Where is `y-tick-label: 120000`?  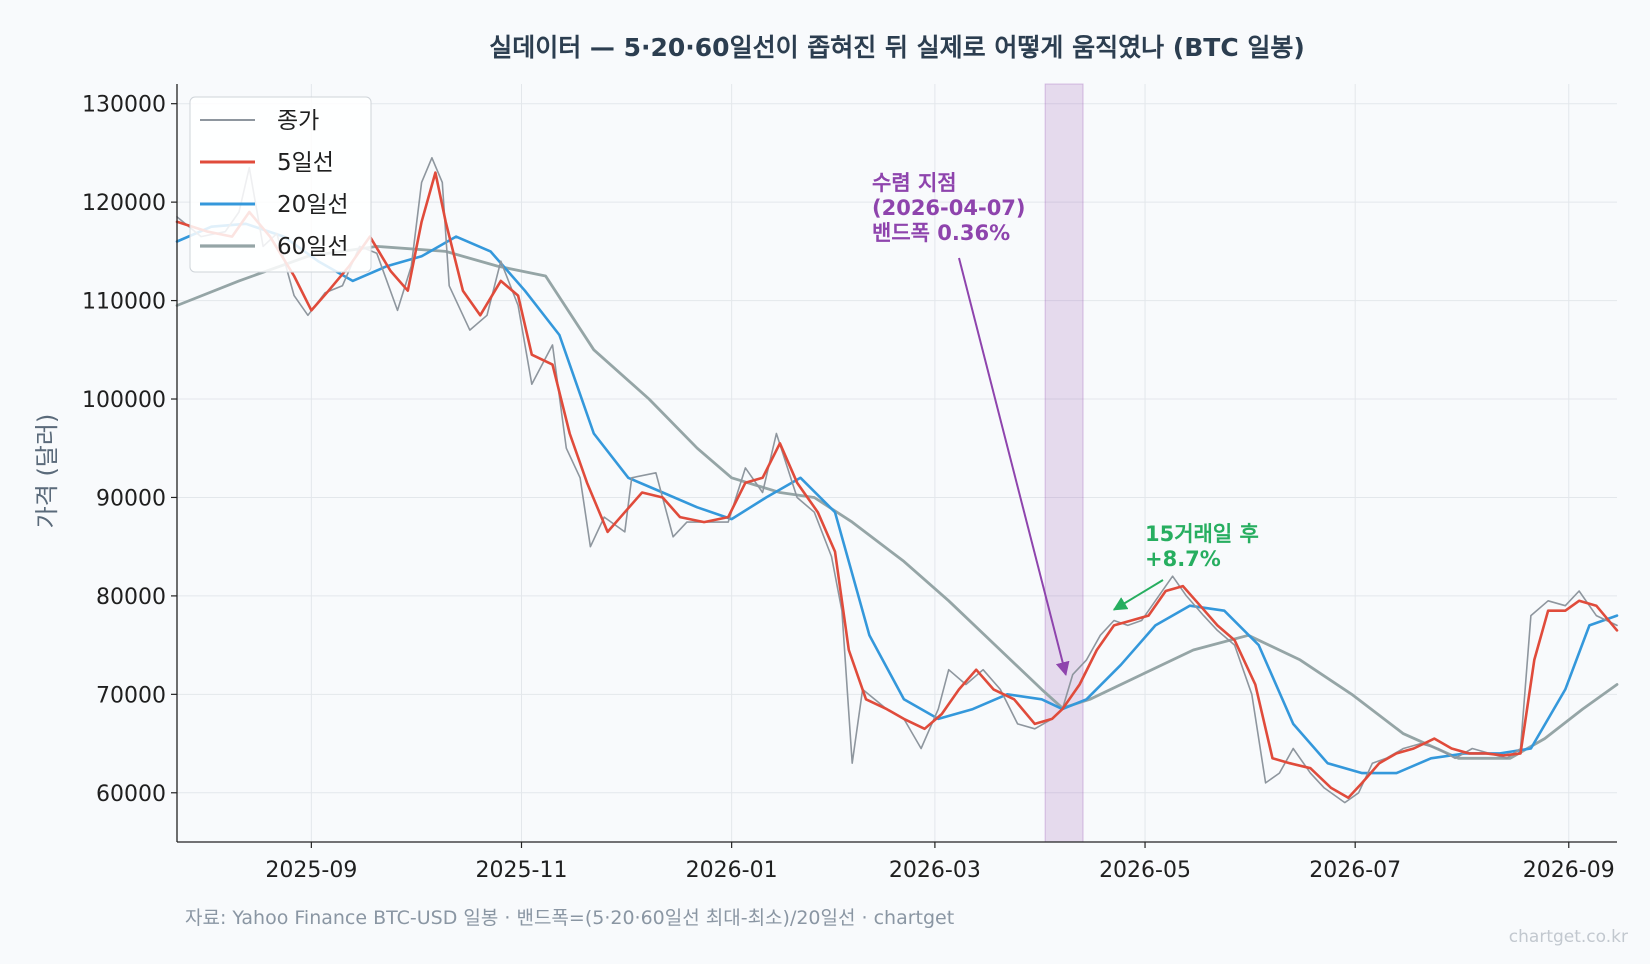 y-tick-label: 120000 is located at coordinates (124, 203).